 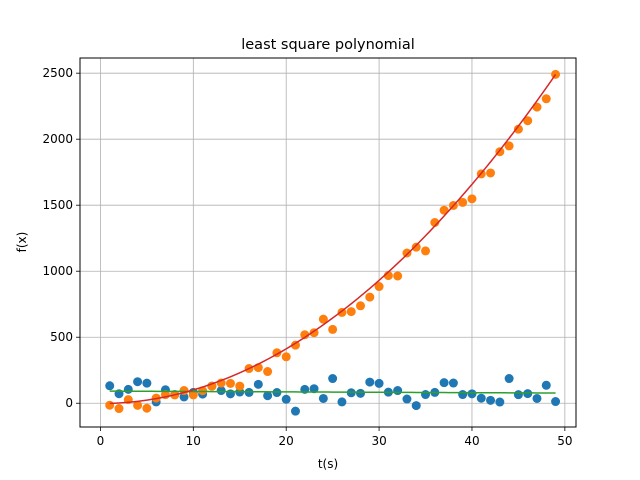 What do you see at coordinates (328, 45) in the screenshot?
I see `chart-title: least square polynomial` at bounding box center [328, 45].